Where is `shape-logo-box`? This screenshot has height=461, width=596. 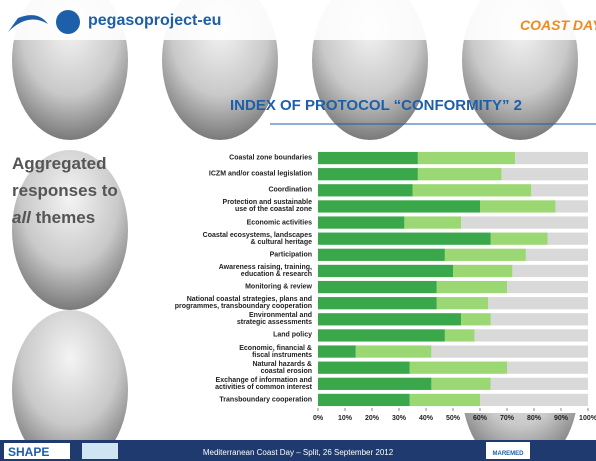
shape-logo-box is located at coordinates (37, 451).